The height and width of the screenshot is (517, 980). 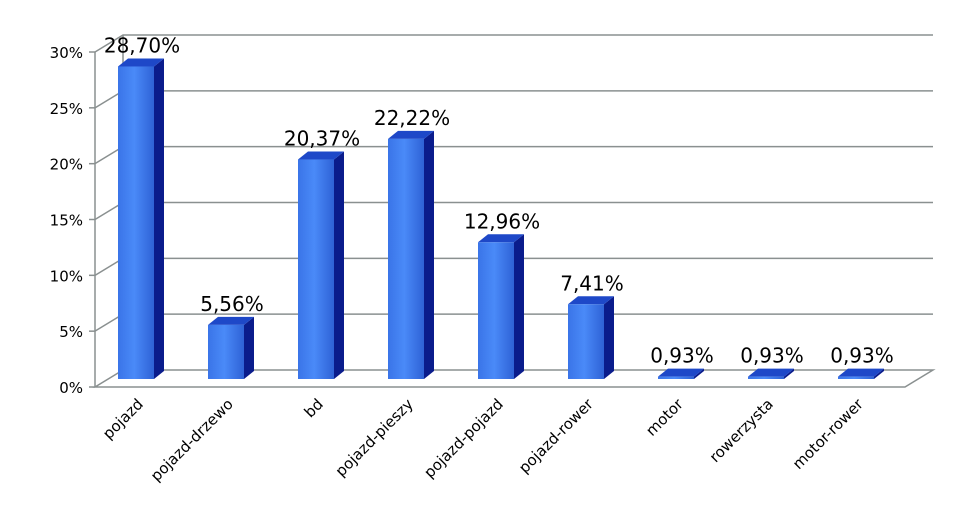 What do you see at coordinates (66, 221) in the screenshot?
I see `y-tick-label: 15%` at bounding box center [66, 221].